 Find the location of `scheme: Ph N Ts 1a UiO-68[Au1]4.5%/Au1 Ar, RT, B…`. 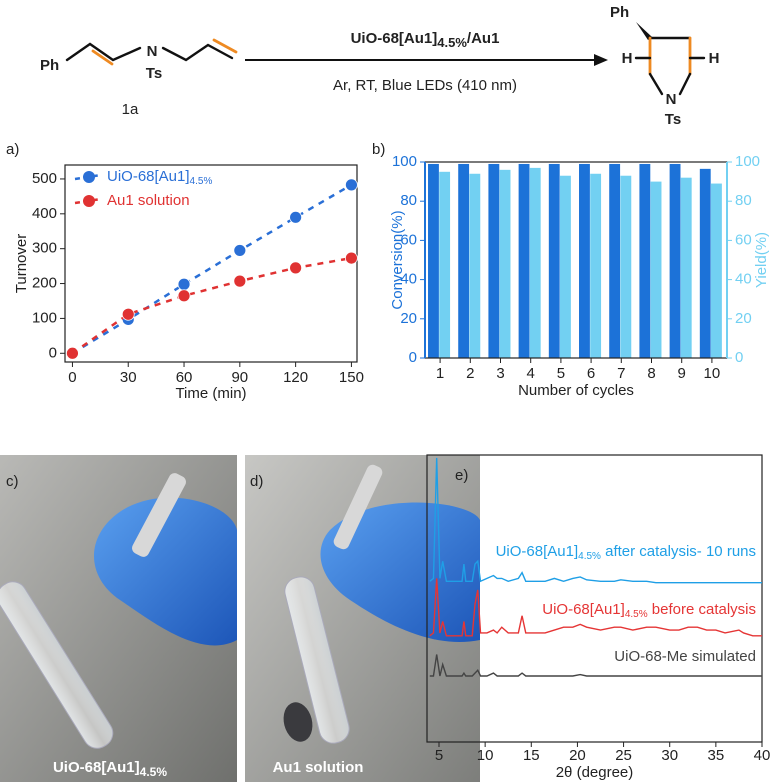

scheme: Ph N Ts 1a UiO-68[Au1]4.5%/Au1 Ar, RT, B… is located at coordinates (379, 66).